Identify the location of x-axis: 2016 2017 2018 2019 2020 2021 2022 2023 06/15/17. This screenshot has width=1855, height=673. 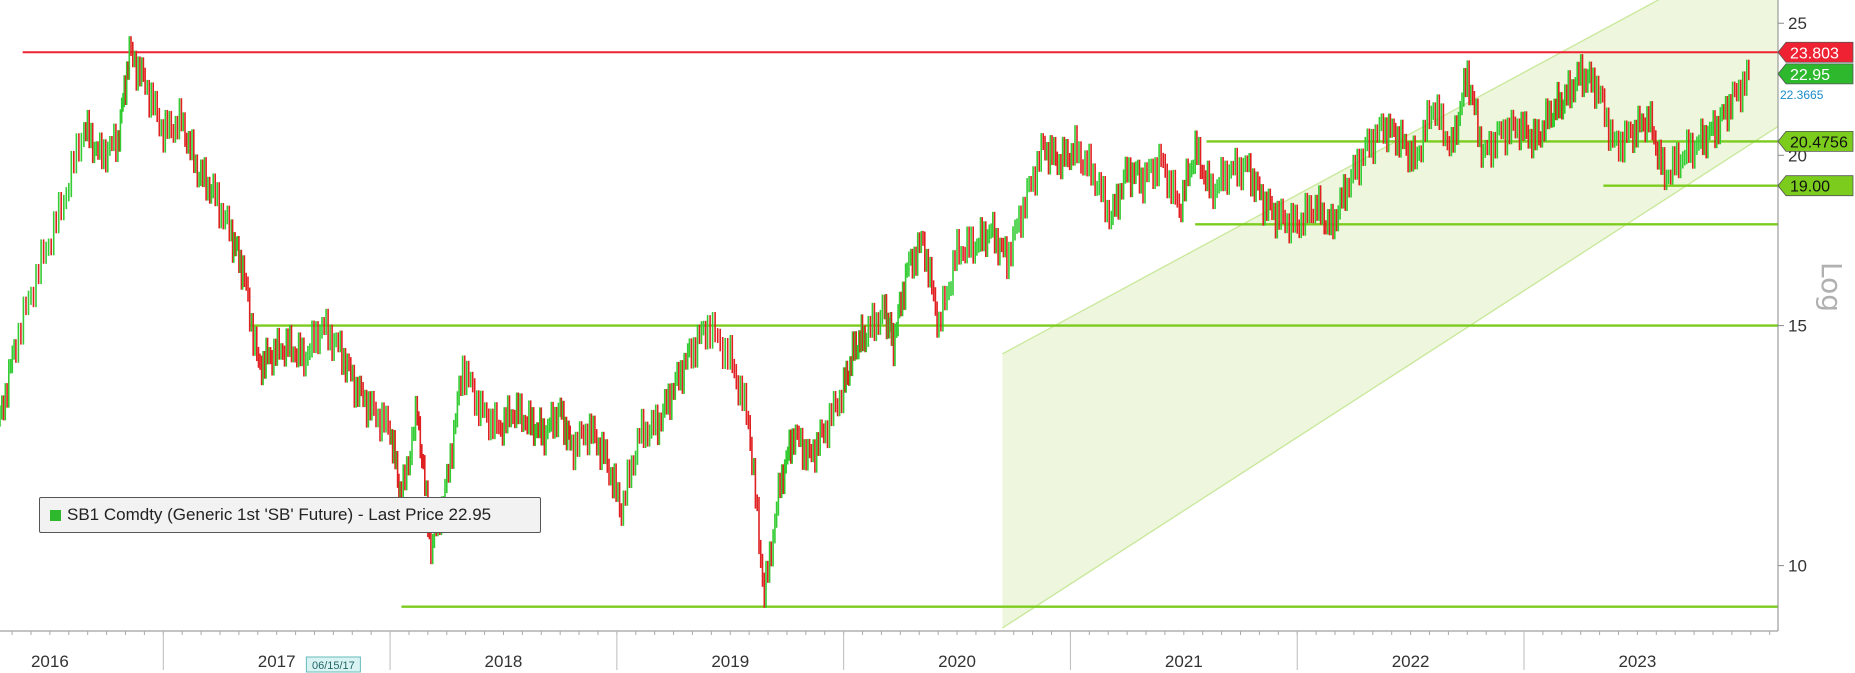
(889, 651).